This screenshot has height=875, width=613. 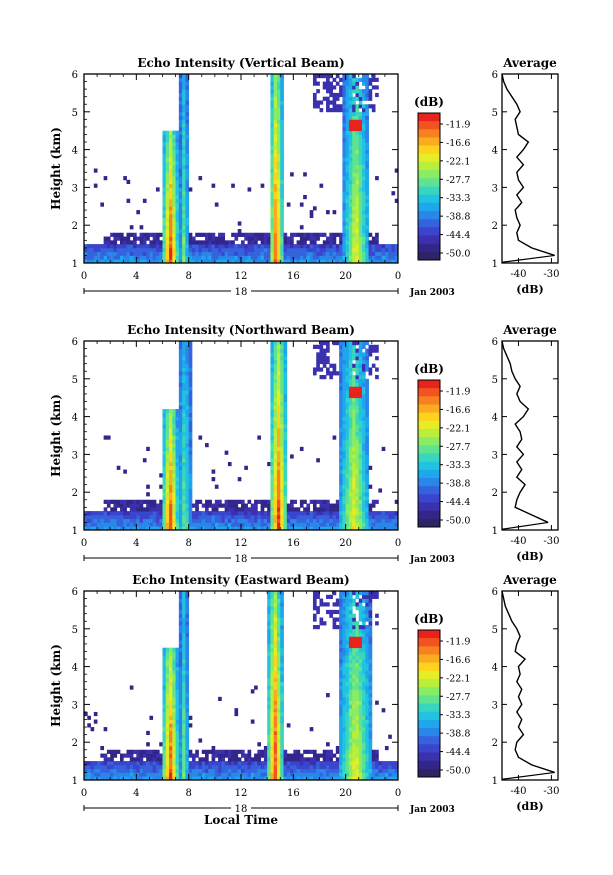 What do you see at coordinates (495, 75) in the screenshot?
I see `avg-y-tick-label: 6` at bounding box center [495, 75].